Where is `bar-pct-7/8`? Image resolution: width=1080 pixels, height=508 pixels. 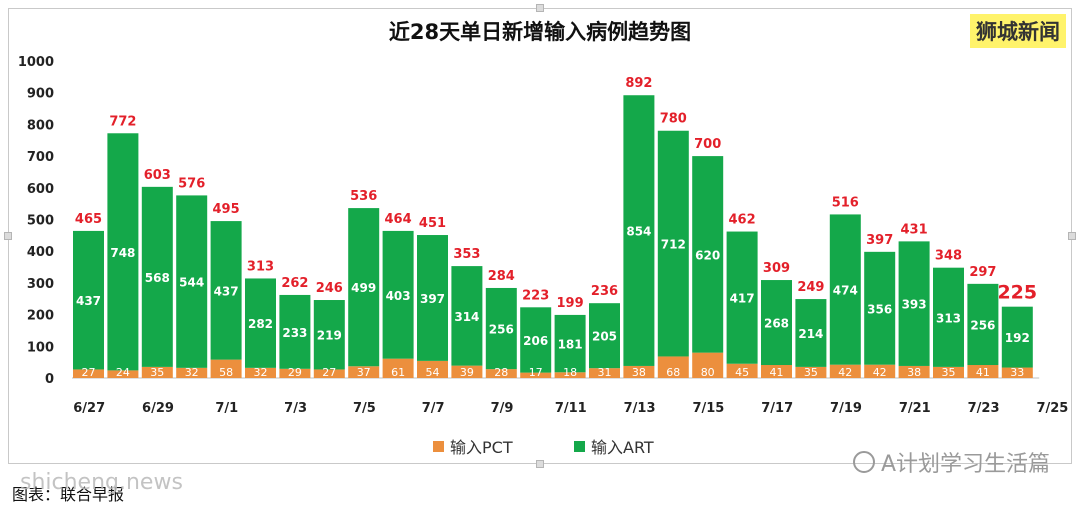 bar-pct-7/8 is located at coordinates (467, 371).